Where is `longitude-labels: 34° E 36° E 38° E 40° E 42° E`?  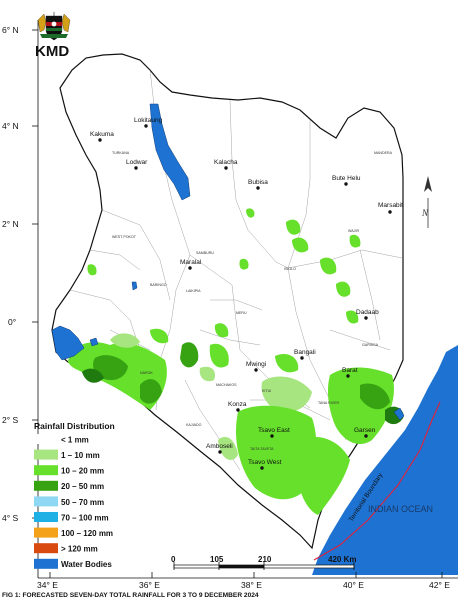
longitude-labels: 34° E 36° E 38° E 40° E 42° E is located at coordinates (243, 585).